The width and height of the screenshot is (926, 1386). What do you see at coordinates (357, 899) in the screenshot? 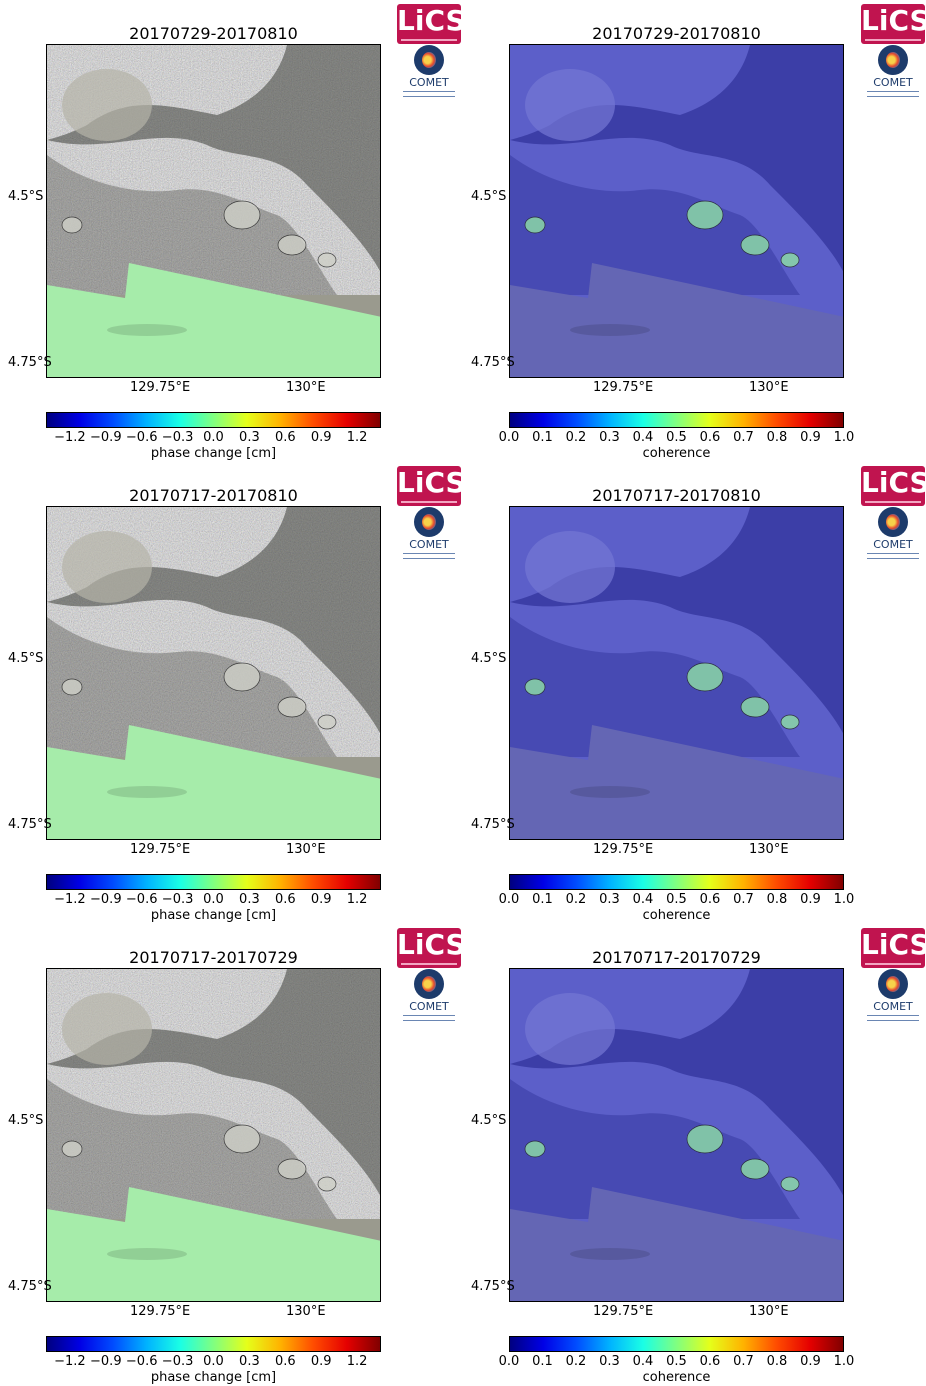
I see `colorbar-tick-label: 1.2` at bounding box center [357, 899].